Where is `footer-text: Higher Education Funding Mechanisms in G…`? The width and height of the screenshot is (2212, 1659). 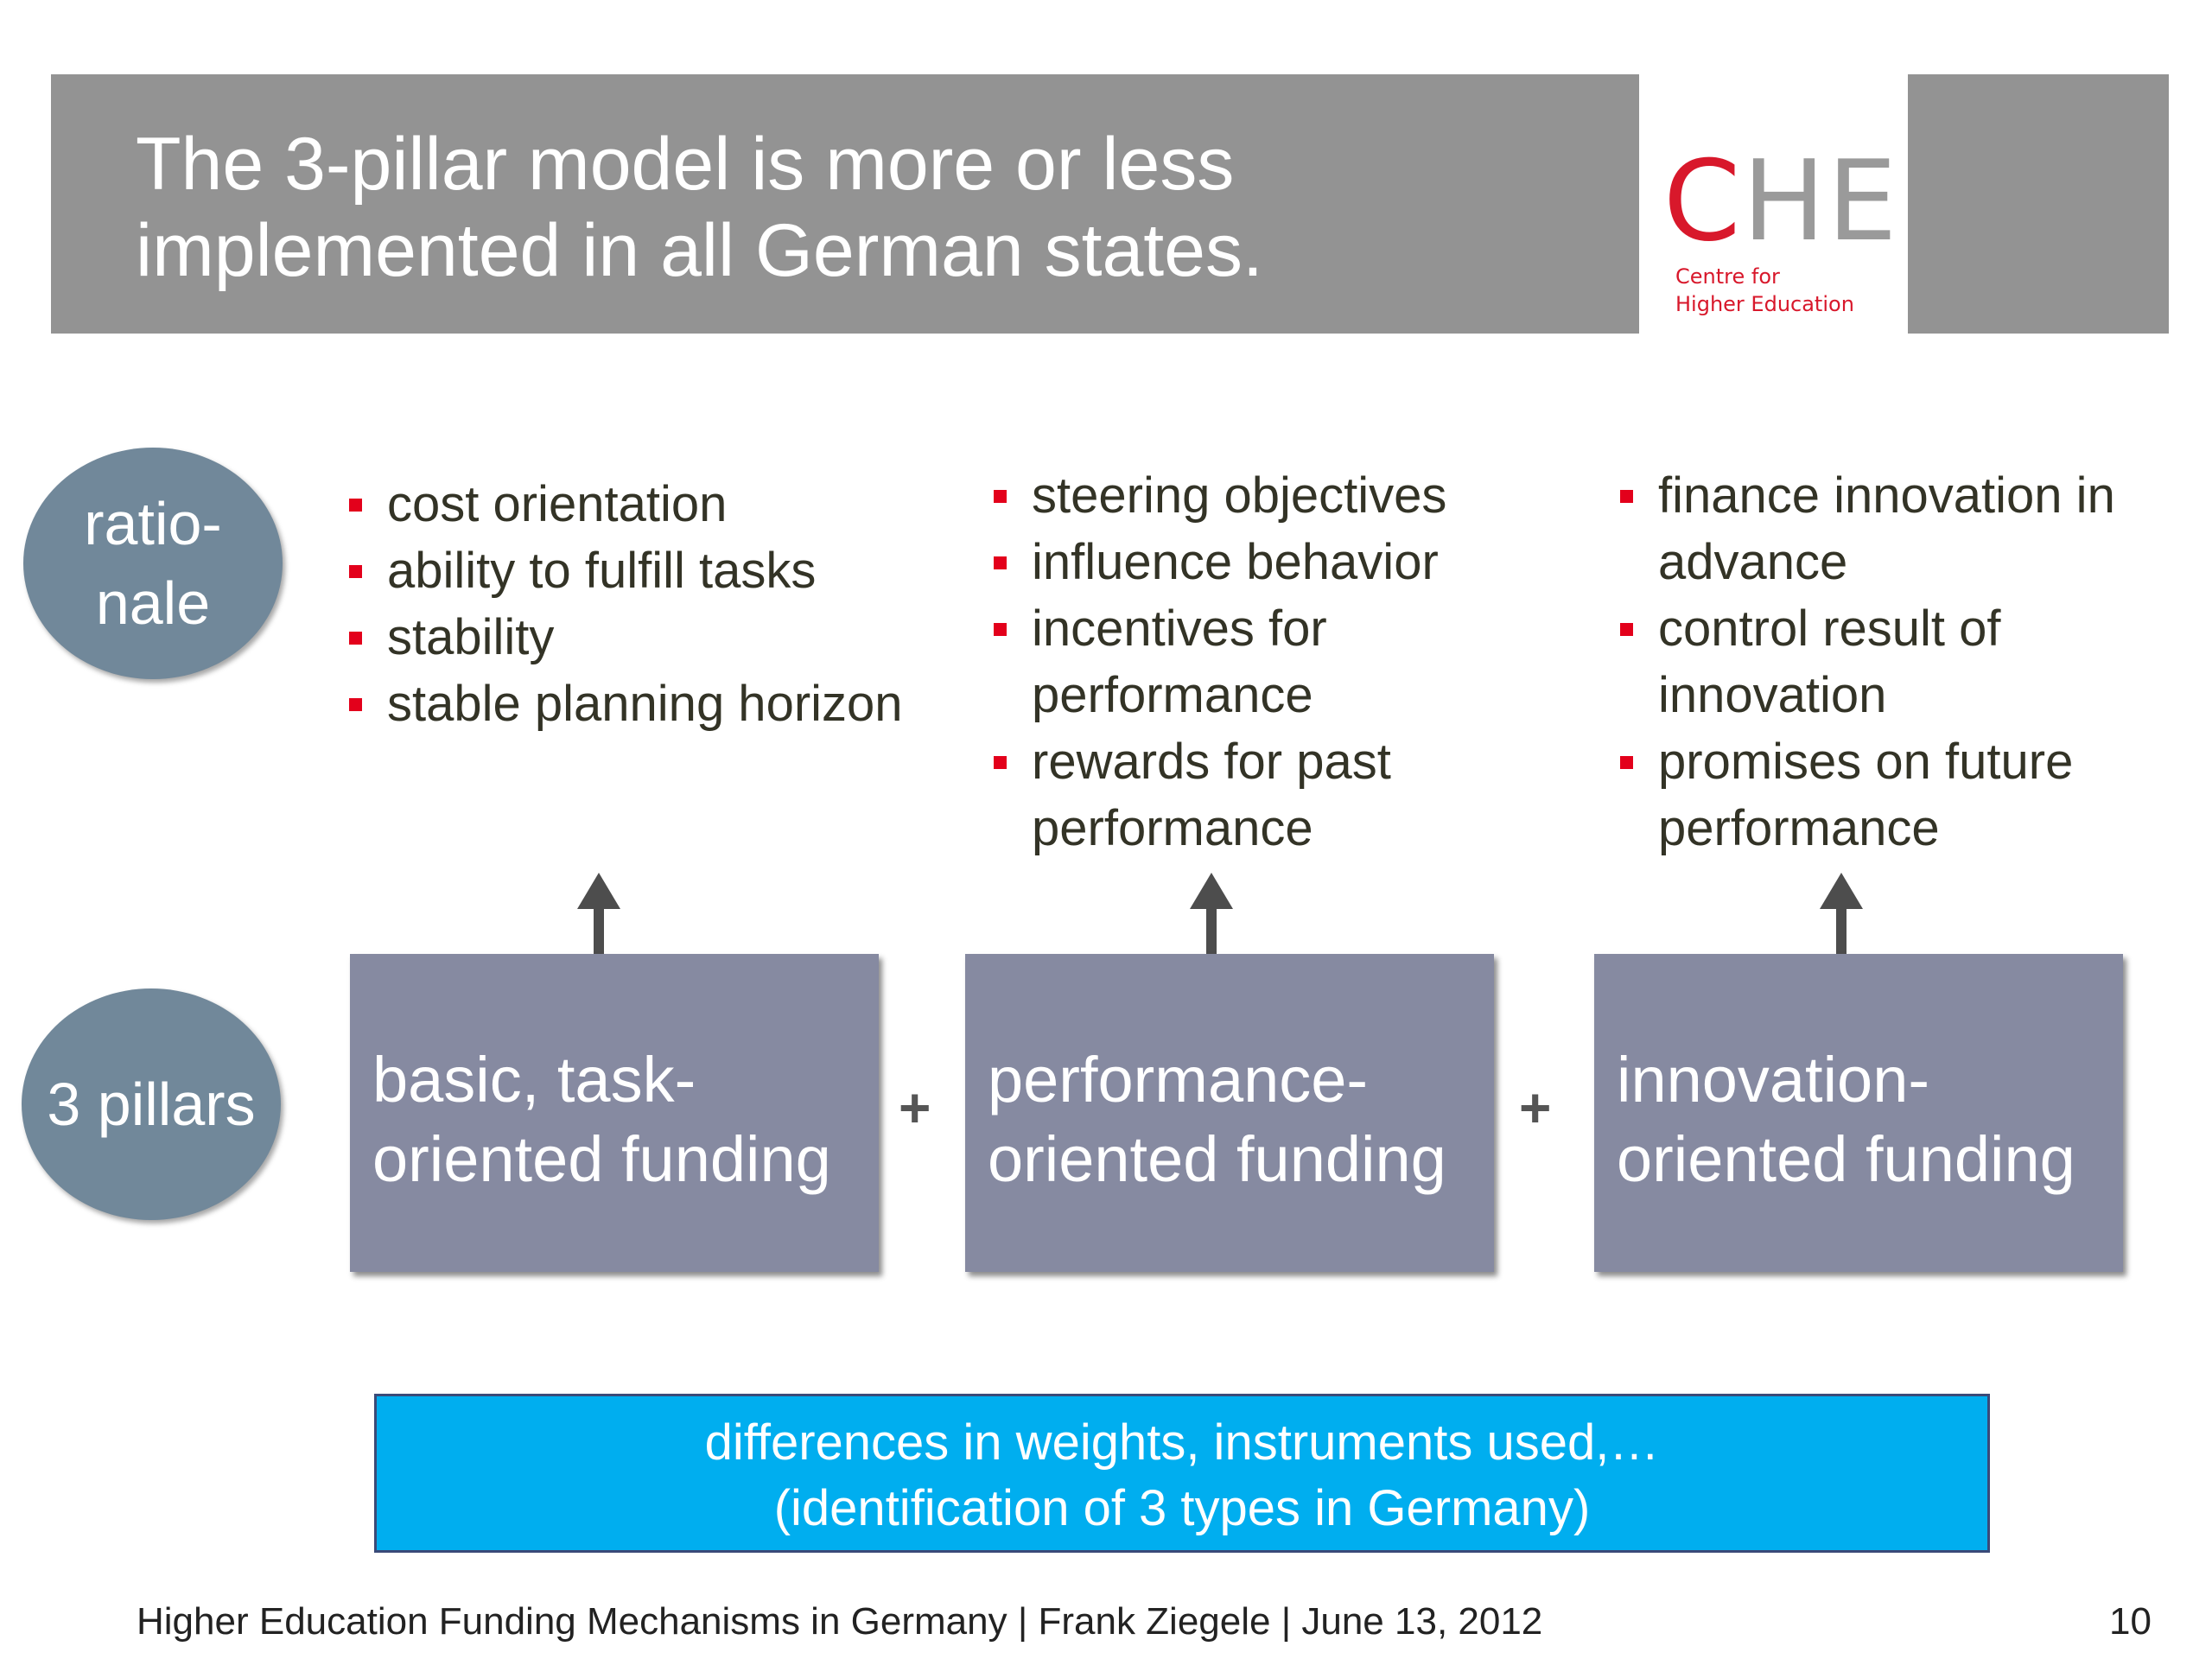 footer-text: Higher Education Funding Mechanisms in G… is located at coordinates (840, 1621).